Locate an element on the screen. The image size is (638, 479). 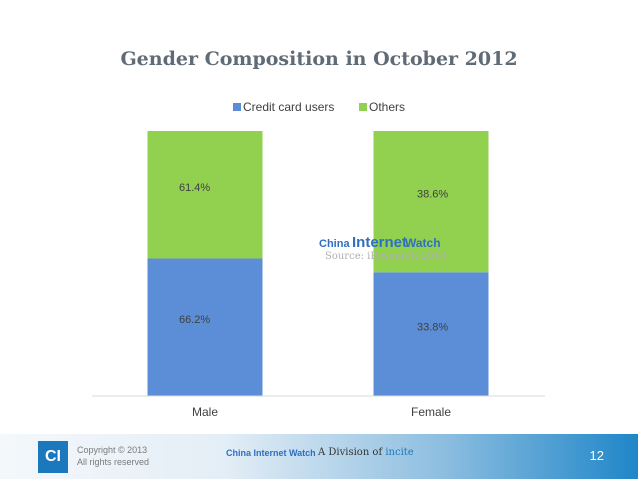
legend-label-0: Credit card users is located at coordinates (288, 107).